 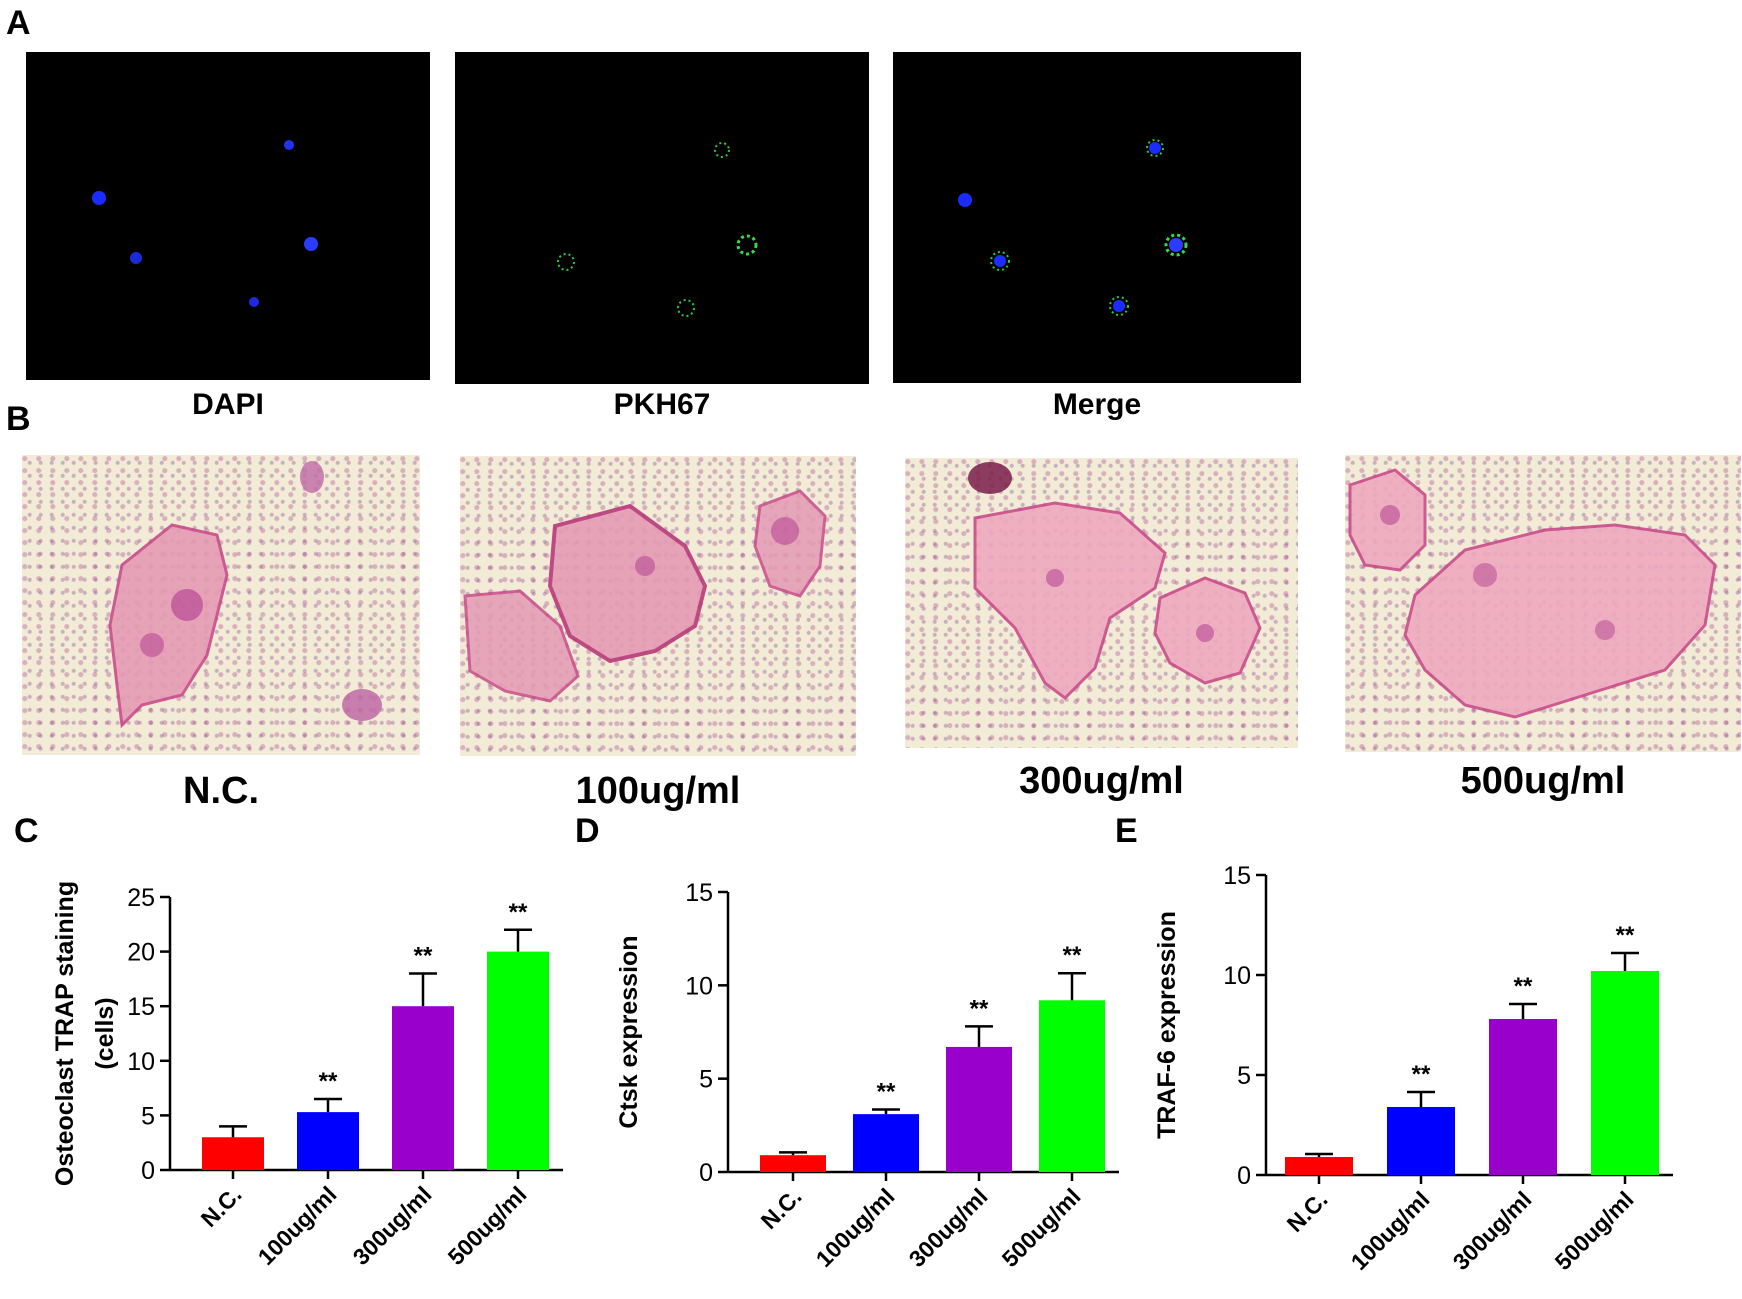 I want to click on trap-label-100: 100ug/ml, so click(x=658, y=791).